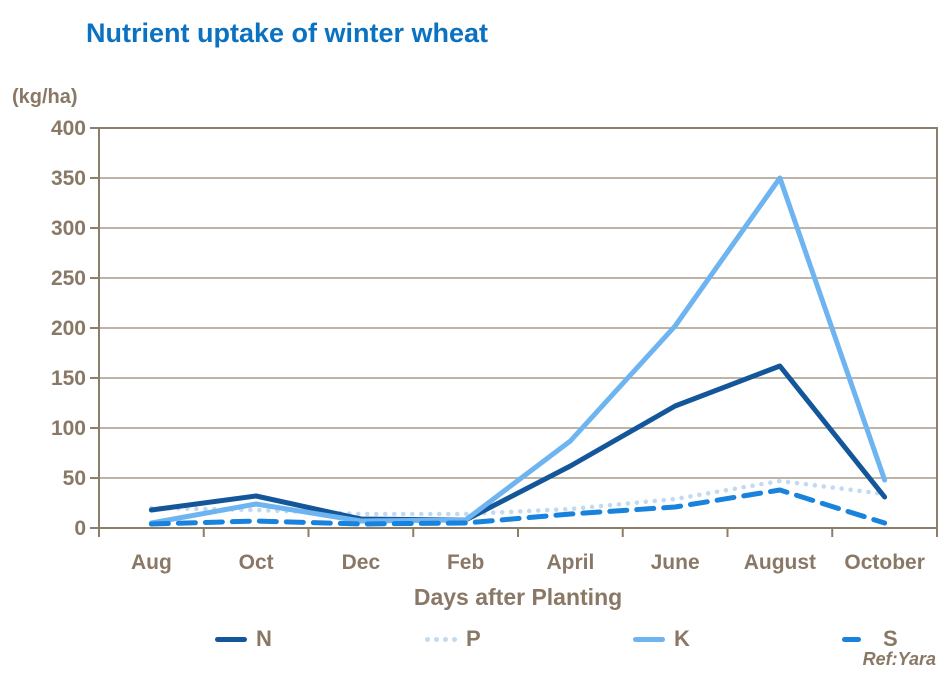  Describe the element at coordinates (899, 659) in the screenshot. I see `reference-label: Ref:Yara` at that location.